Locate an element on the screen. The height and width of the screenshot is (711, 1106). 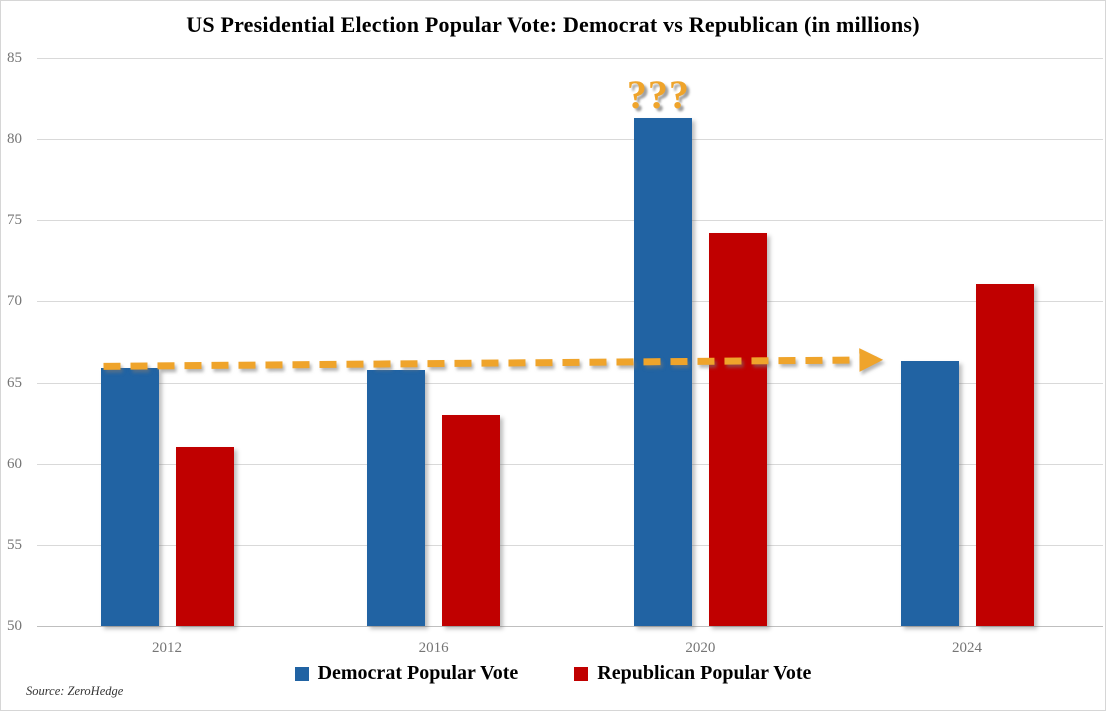
y-tick-label-65: 65 is located at coordinates (14, 382).